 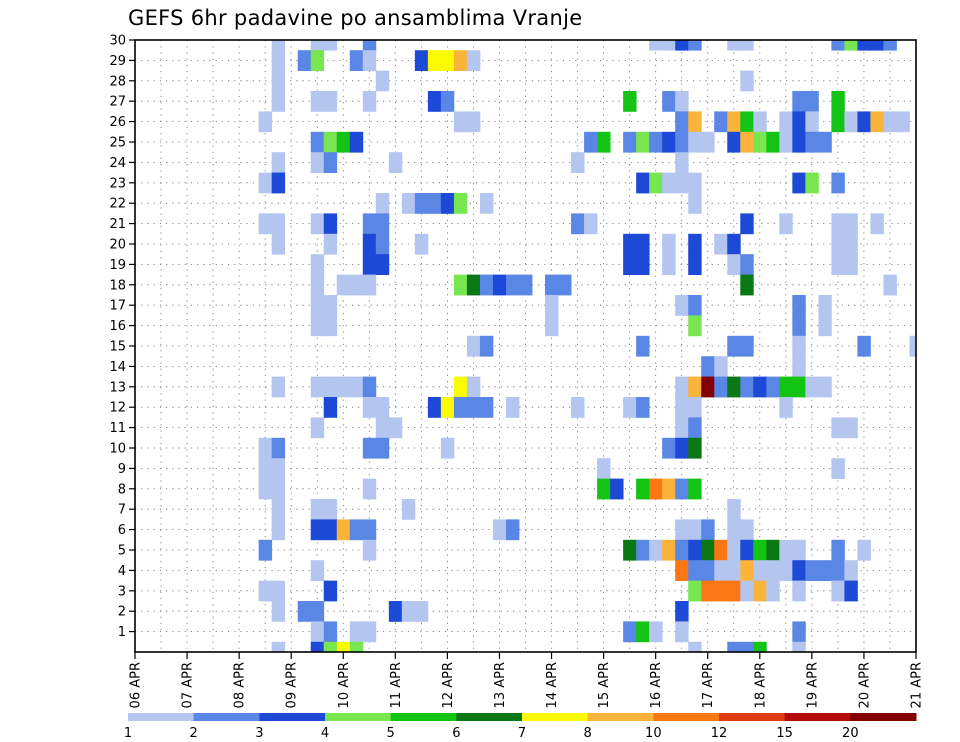 What do you see at coordinates (122, 571) in the screenshot?
I see `y-tick-label: 4` at bounding box center [122, 571].